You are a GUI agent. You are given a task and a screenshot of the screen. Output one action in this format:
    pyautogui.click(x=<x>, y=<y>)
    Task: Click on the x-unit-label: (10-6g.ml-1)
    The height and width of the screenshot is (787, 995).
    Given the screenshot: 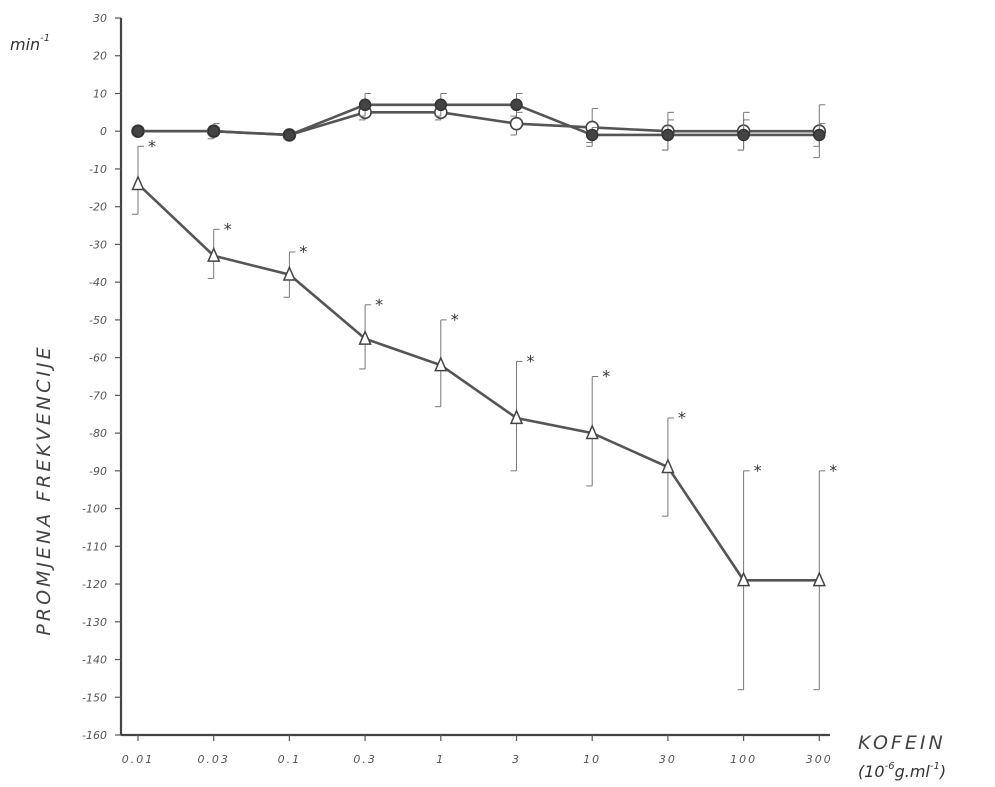 What is the action you would take?
    pyautogui.click(x=902, y=771)
    